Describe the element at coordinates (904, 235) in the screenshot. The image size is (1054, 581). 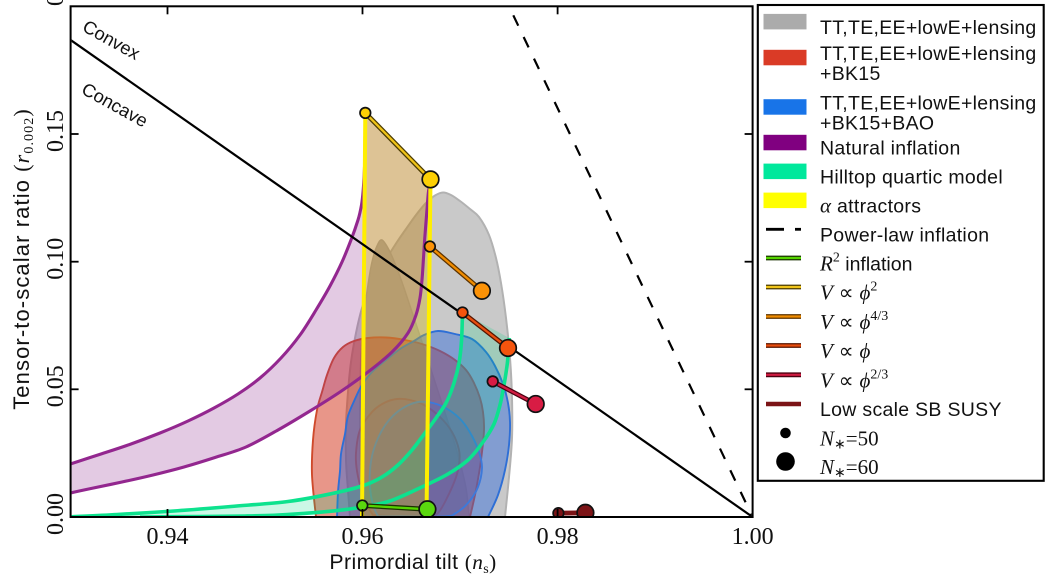
I see `svg-text: Power-law inflation` at that location.